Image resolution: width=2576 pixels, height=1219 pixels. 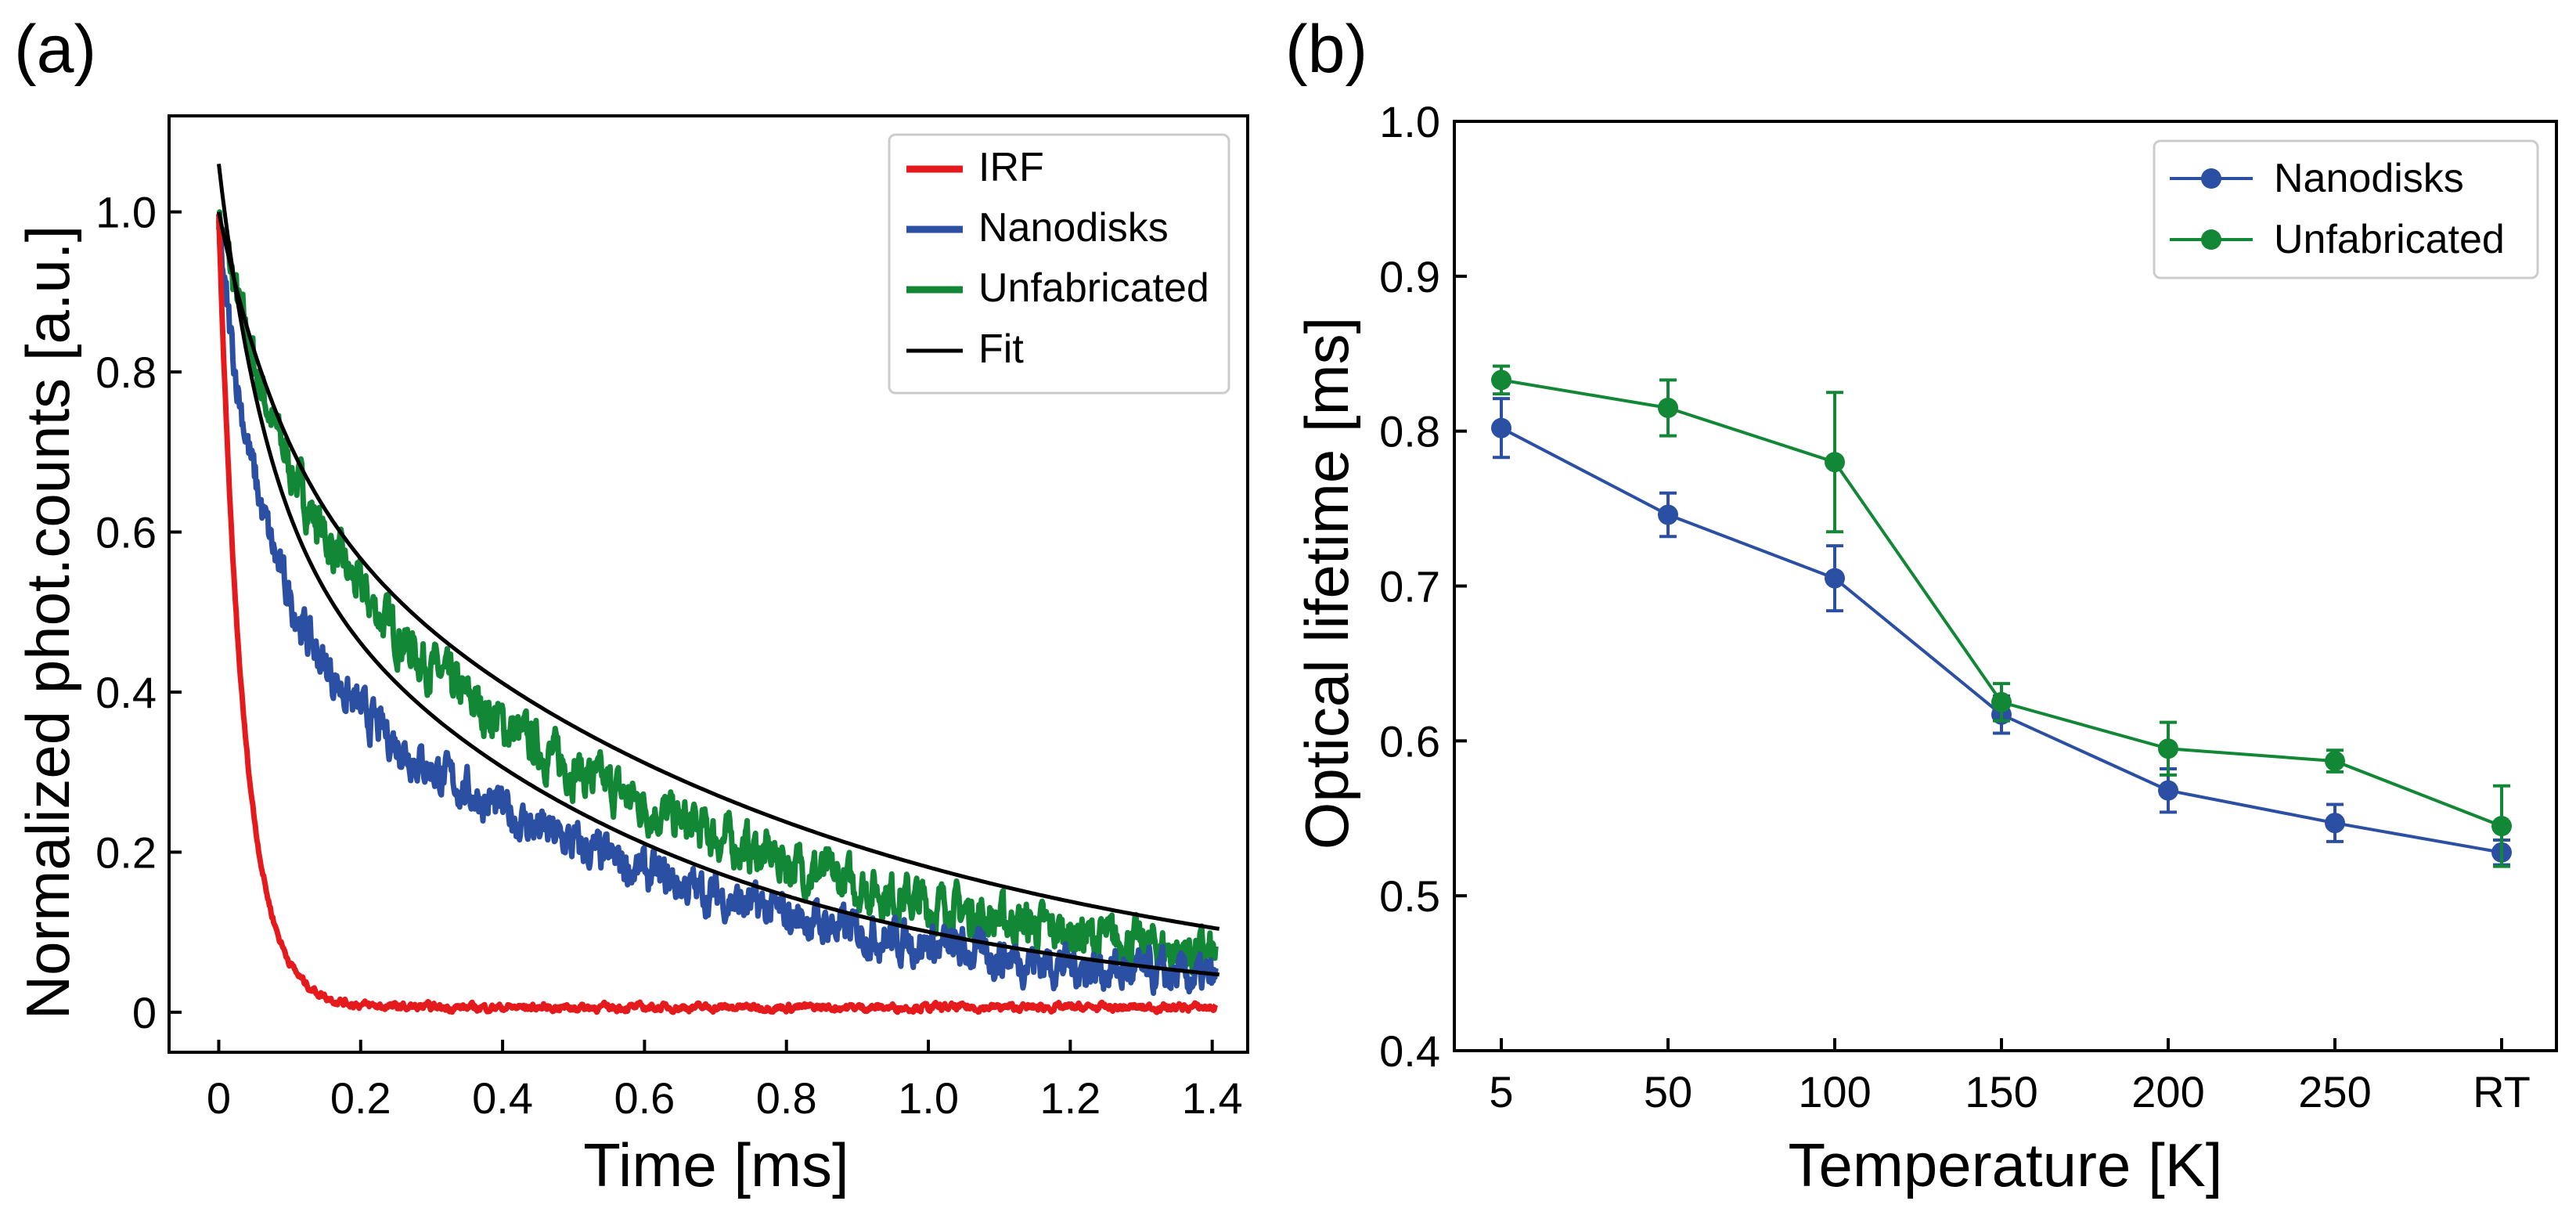 What do you see at coordinates (47, 622) in the screenshot?
I see `chart-a-ylabel: Normalized phot.counts [a.u.]` at bounding box center [47, 622].